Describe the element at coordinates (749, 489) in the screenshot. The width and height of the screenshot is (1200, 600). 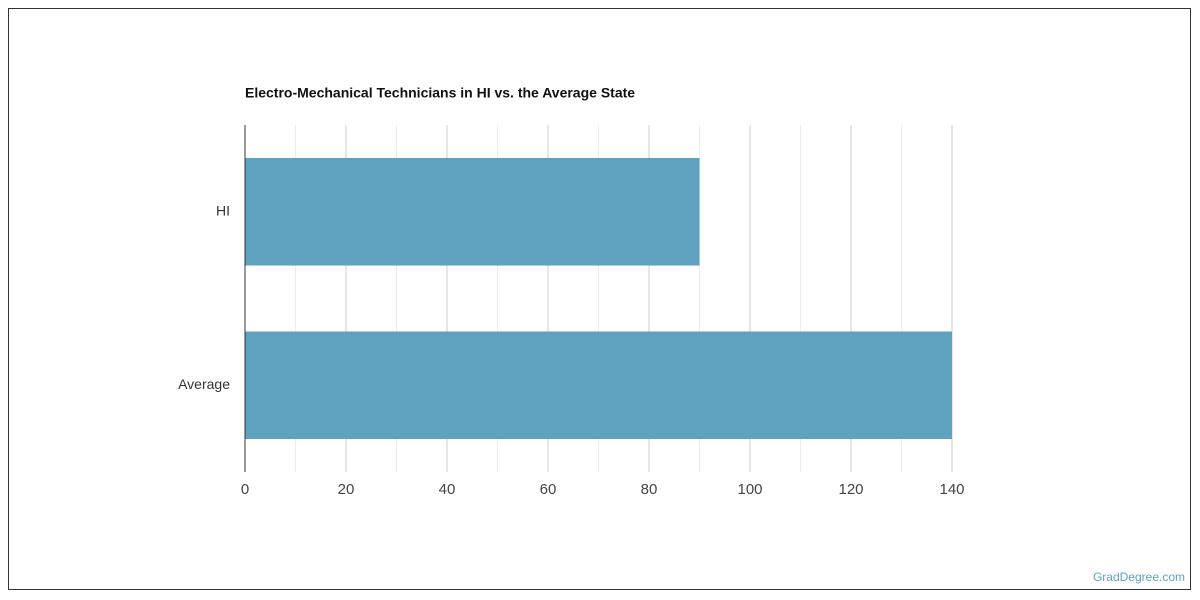
I see `x-tick-label: 100` at that location.